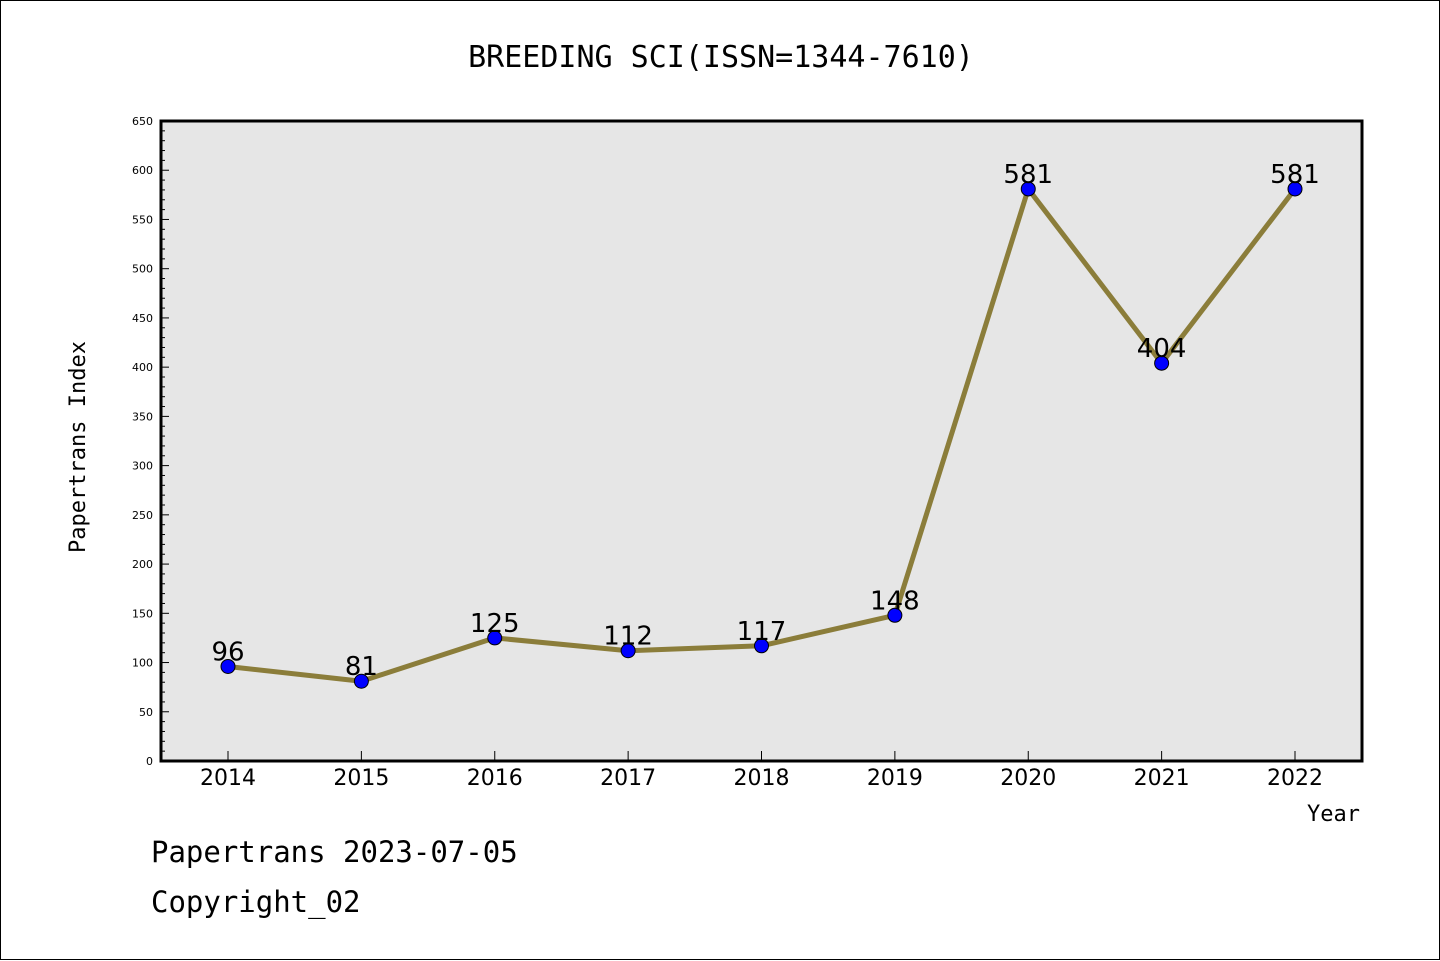 This screenshot has height=961, width=1440. What do you see at coordinates (149, 761) in the screenshot?
I see `y-tick-label: 0` at bounding box center [149, 761].